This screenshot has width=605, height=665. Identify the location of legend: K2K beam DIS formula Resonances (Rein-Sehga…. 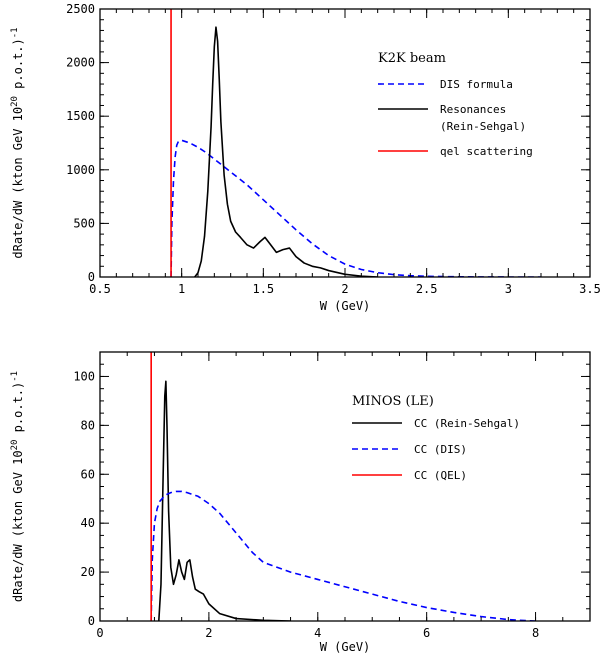
(455, 104).